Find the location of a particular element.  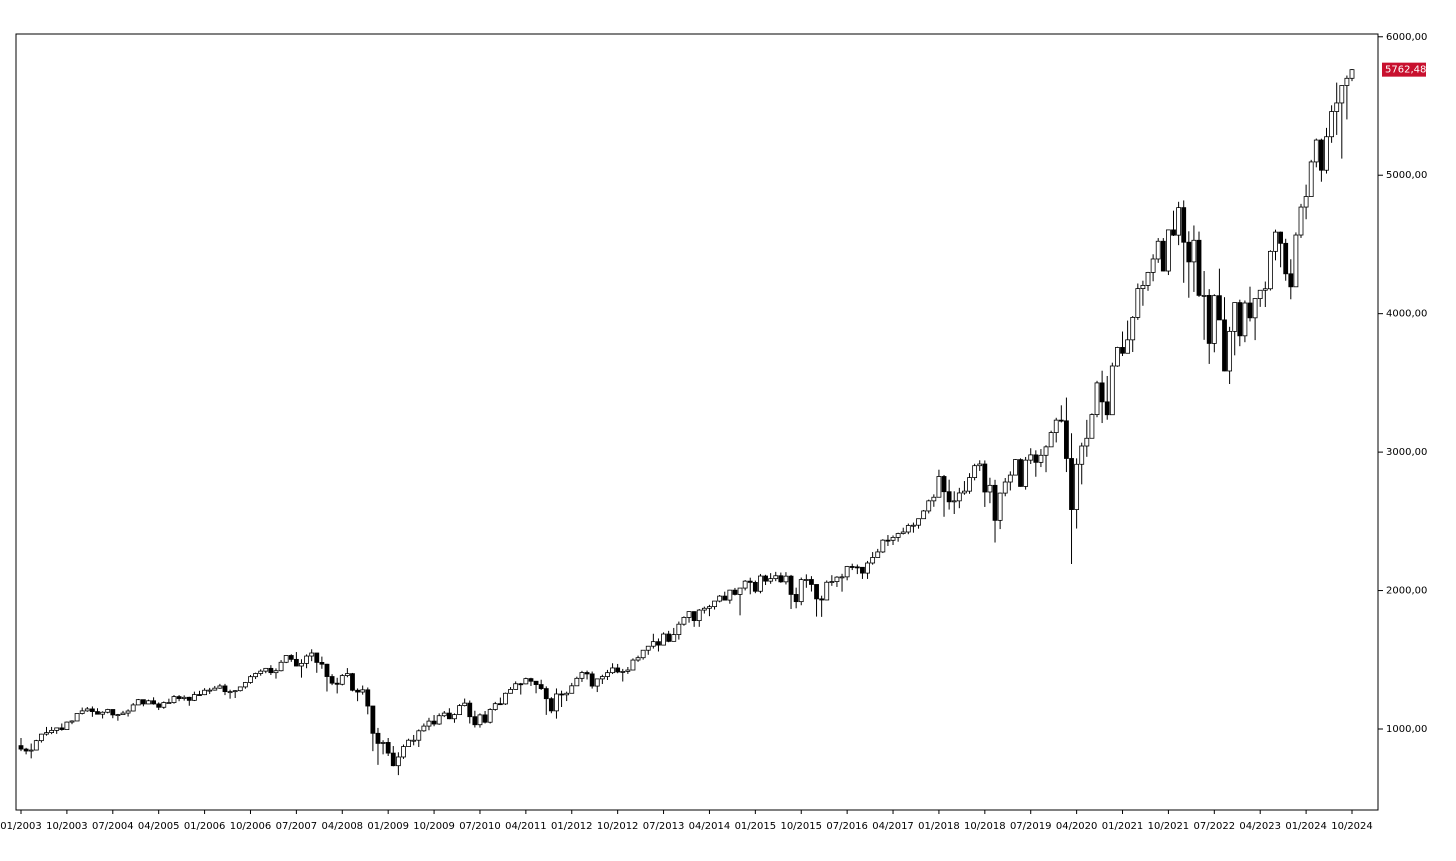

x-tick-label: 07/2004 is located at coordinates (113, 826).